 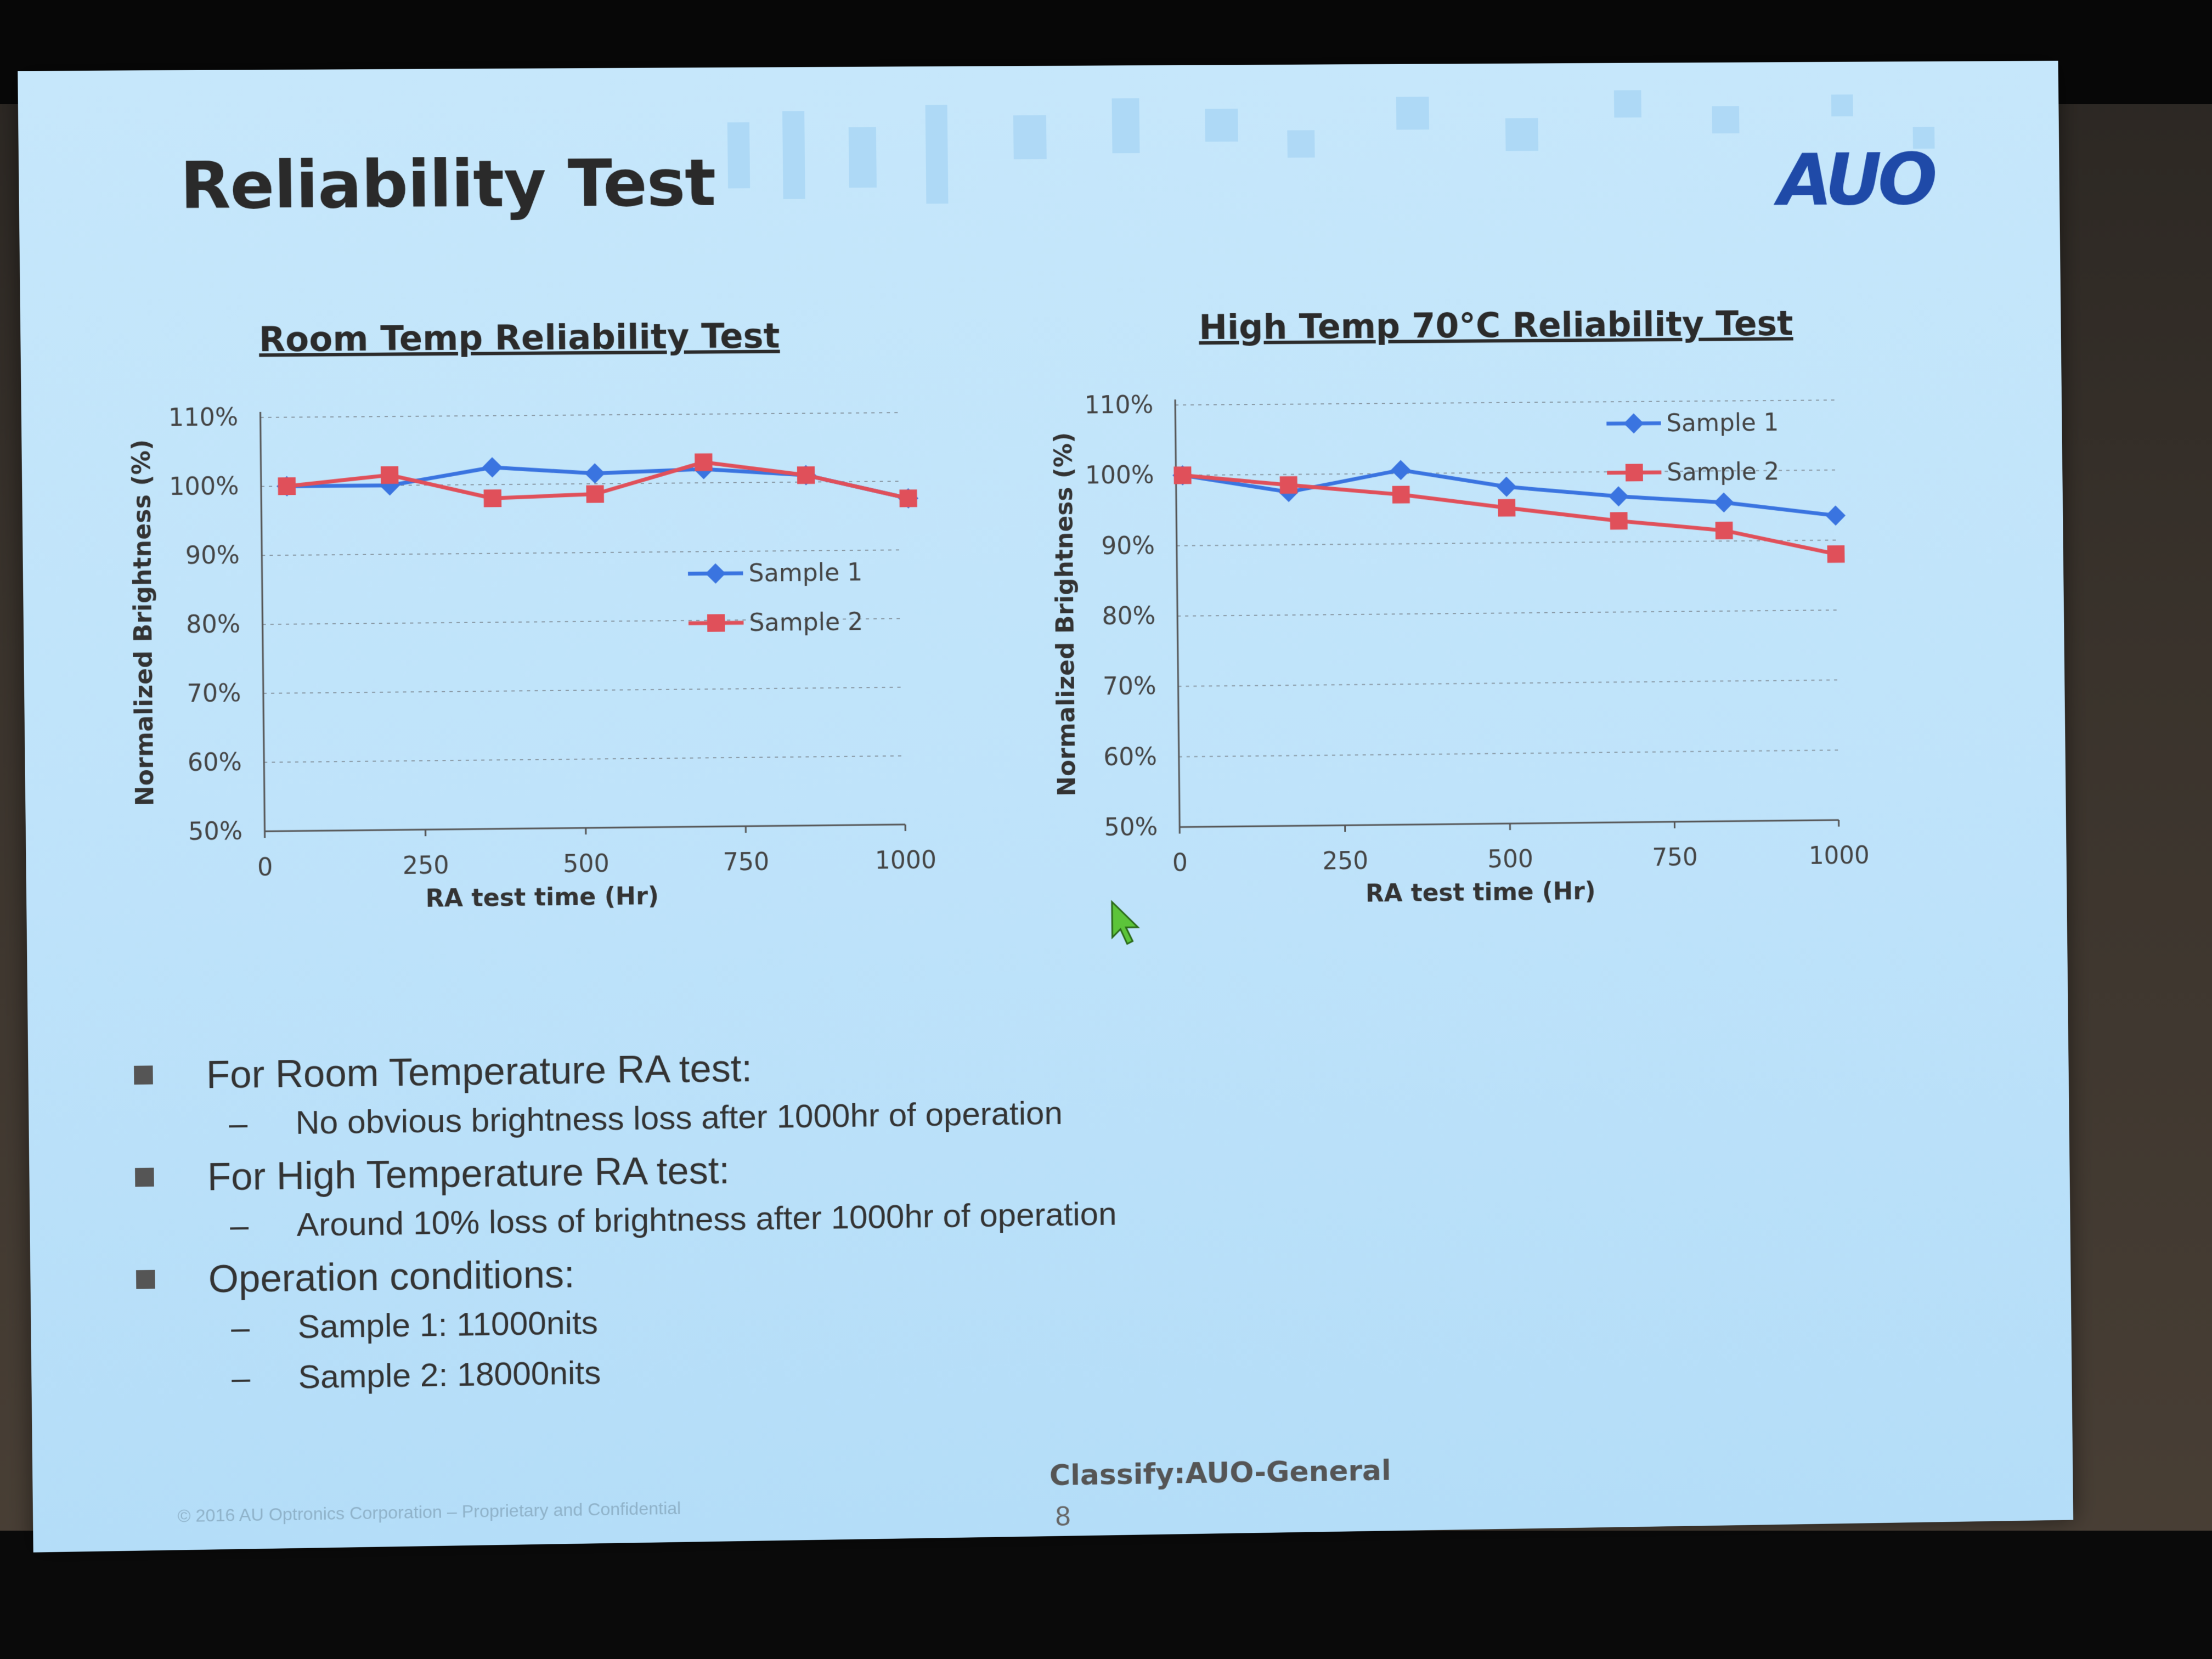 I want to click on bullet-text: For High Temperature RA test:, so click(x=468, y=1174).